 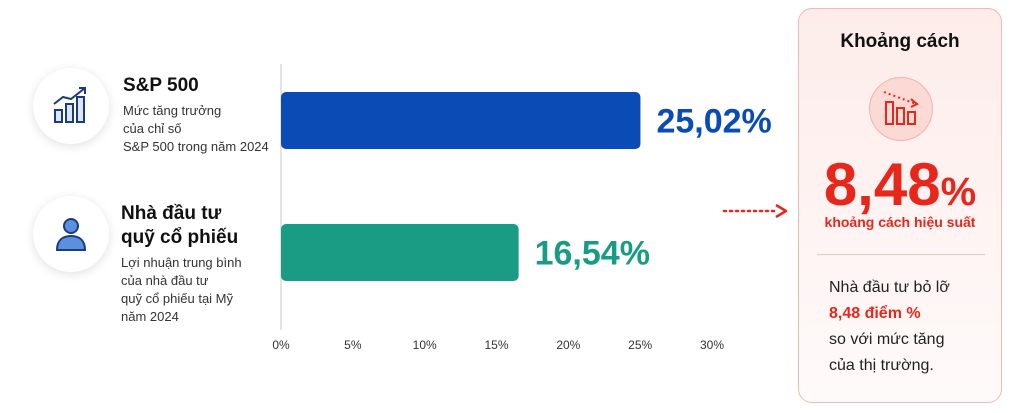 I want to click on gap-note-line: so với mức tăng, so click(x=887, y=339).